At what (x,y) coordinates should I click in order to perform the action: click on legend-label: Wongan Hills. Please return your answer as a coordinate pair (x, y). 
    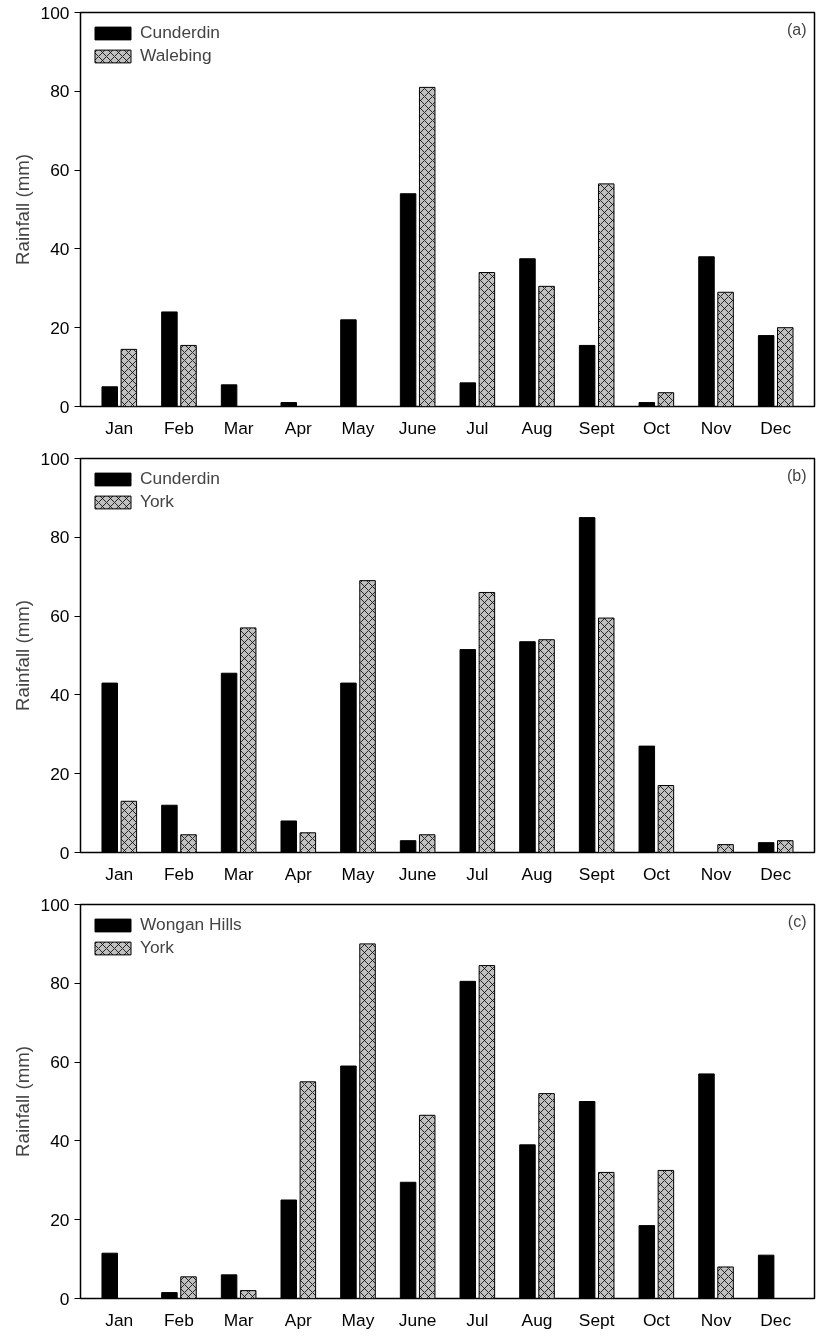
    Looking at the image, I should click on (191, 924).